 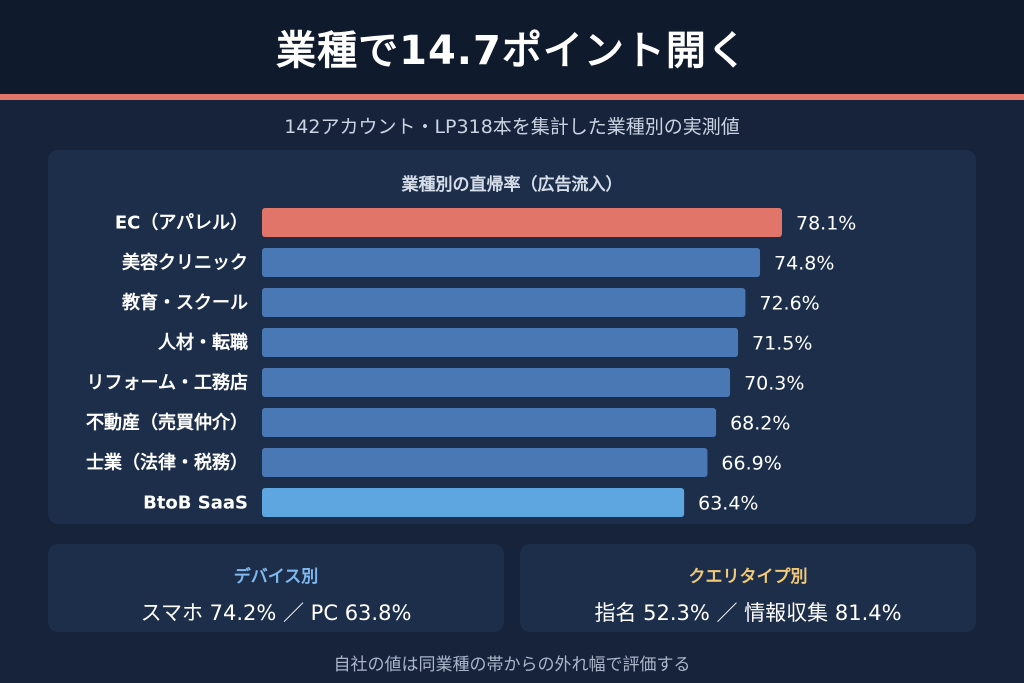 I want to click on query-card: クエリタイプ別 指名 52.3% ／ 情報収集 81.4%, so click(x=748, y=588).